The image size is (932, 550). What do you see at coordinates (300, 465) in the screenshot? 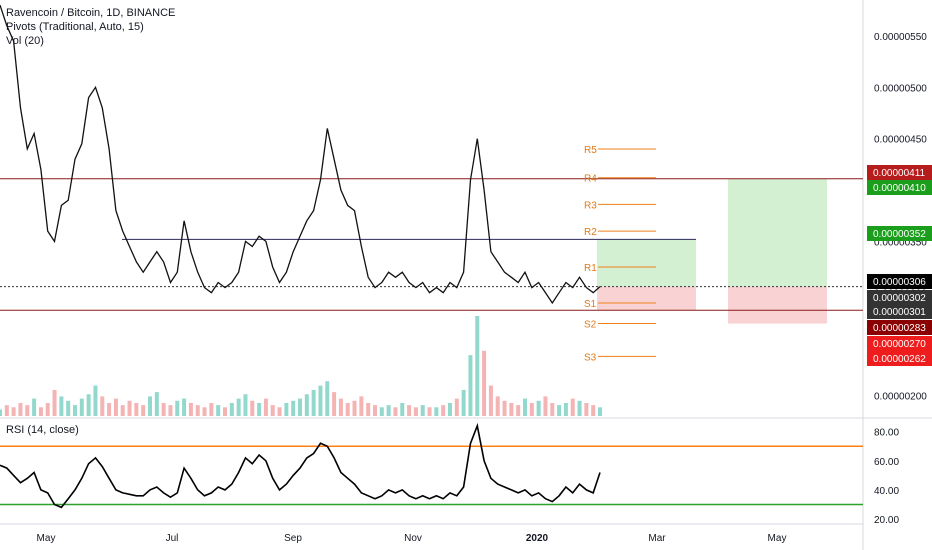
I see `rsi-line` at bounding box center [300, 465].